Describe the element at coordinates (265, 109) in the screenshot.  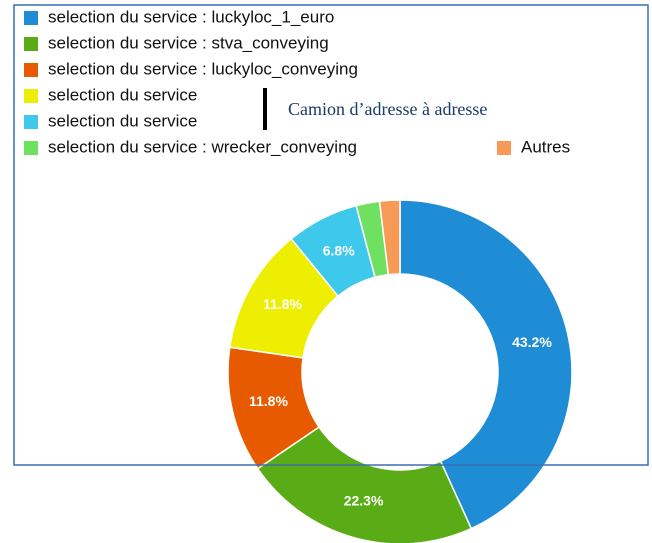
I see `annotation-bar` at that location.